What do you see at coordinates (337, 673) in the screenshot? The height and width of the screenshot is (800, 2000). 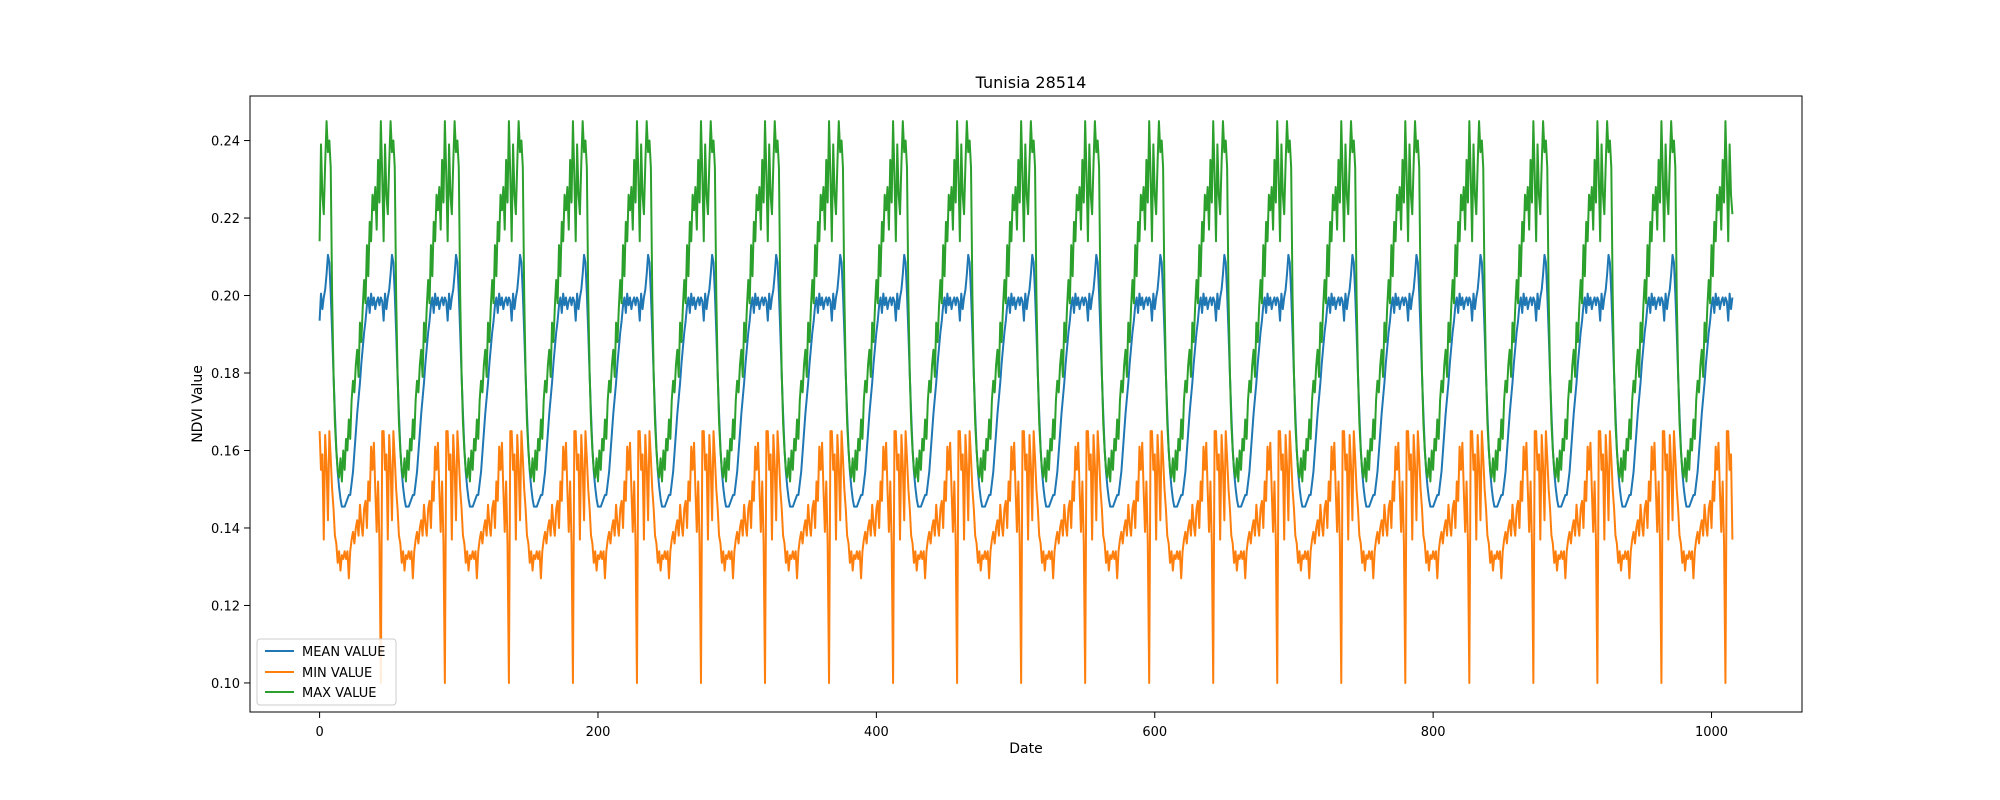 I see `legend-min-label: MIN VALUE` at bounding box center [337, 673].